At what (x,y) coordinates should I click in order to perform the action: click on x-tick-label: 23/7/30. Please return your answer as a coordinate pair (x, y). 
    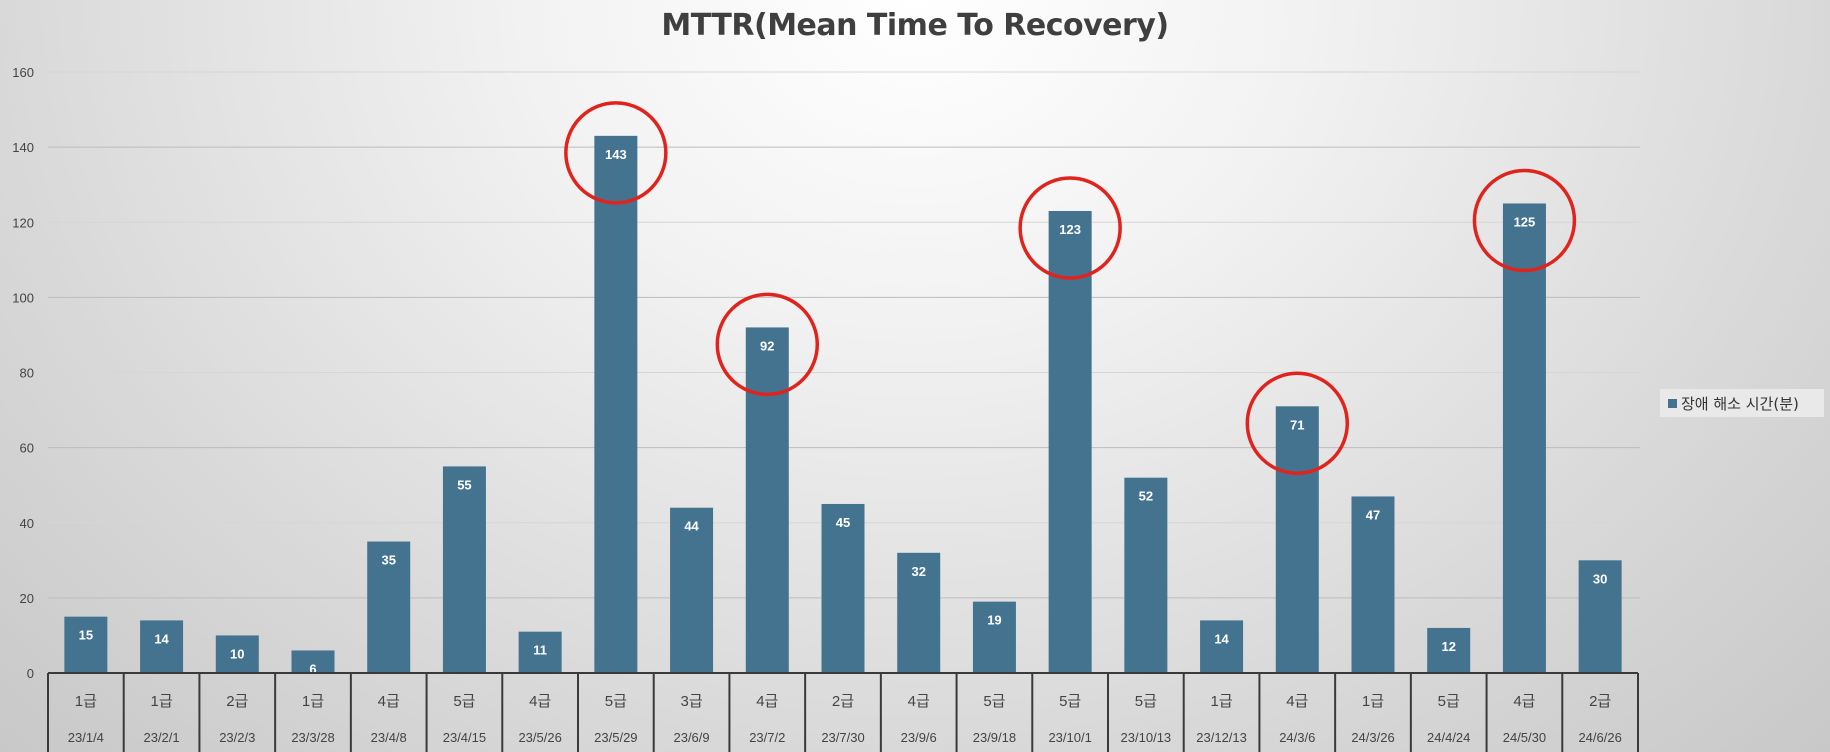
    Looking at the image, I should click on (842, 737).